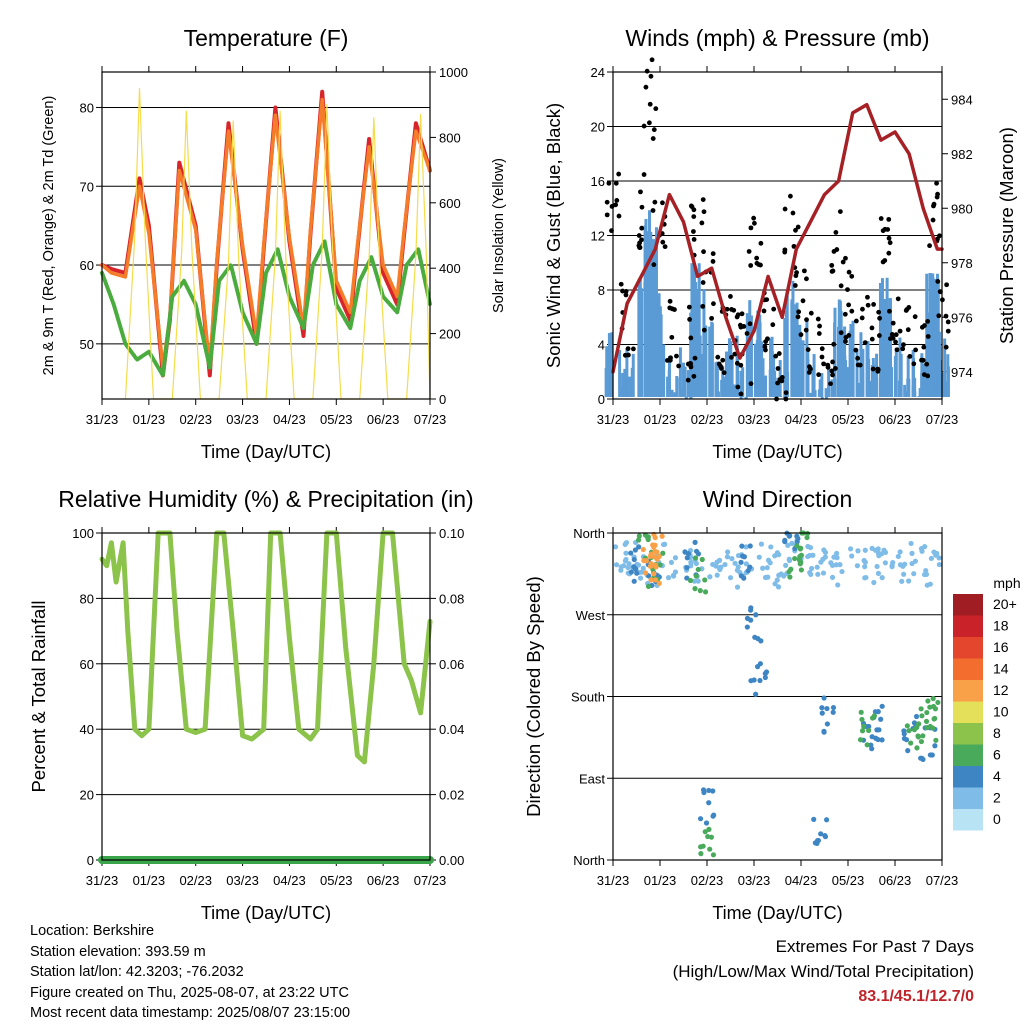 The image size is (1024, 1024). I want to click on y-tick-label: 80, so click(87, 598).